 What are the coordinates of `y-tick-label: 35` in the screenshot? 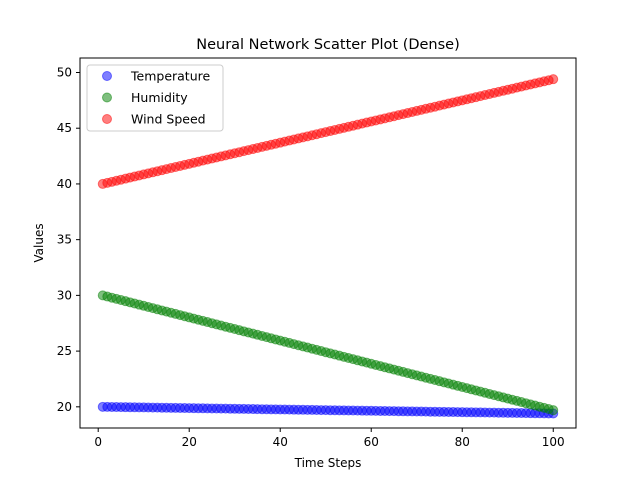 It's located at (64, 240).